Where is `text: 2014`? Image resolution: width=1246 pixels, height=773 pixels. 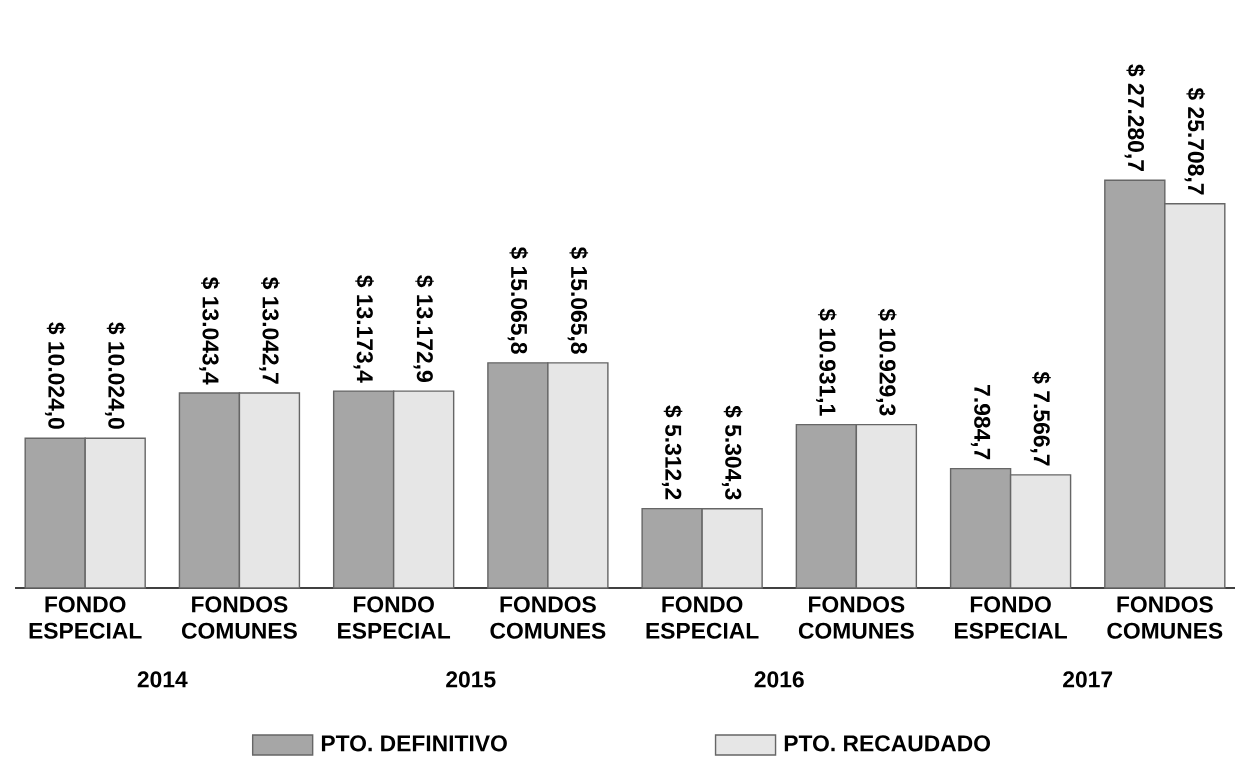
text: 2014 is located at coordinates (162, 679).